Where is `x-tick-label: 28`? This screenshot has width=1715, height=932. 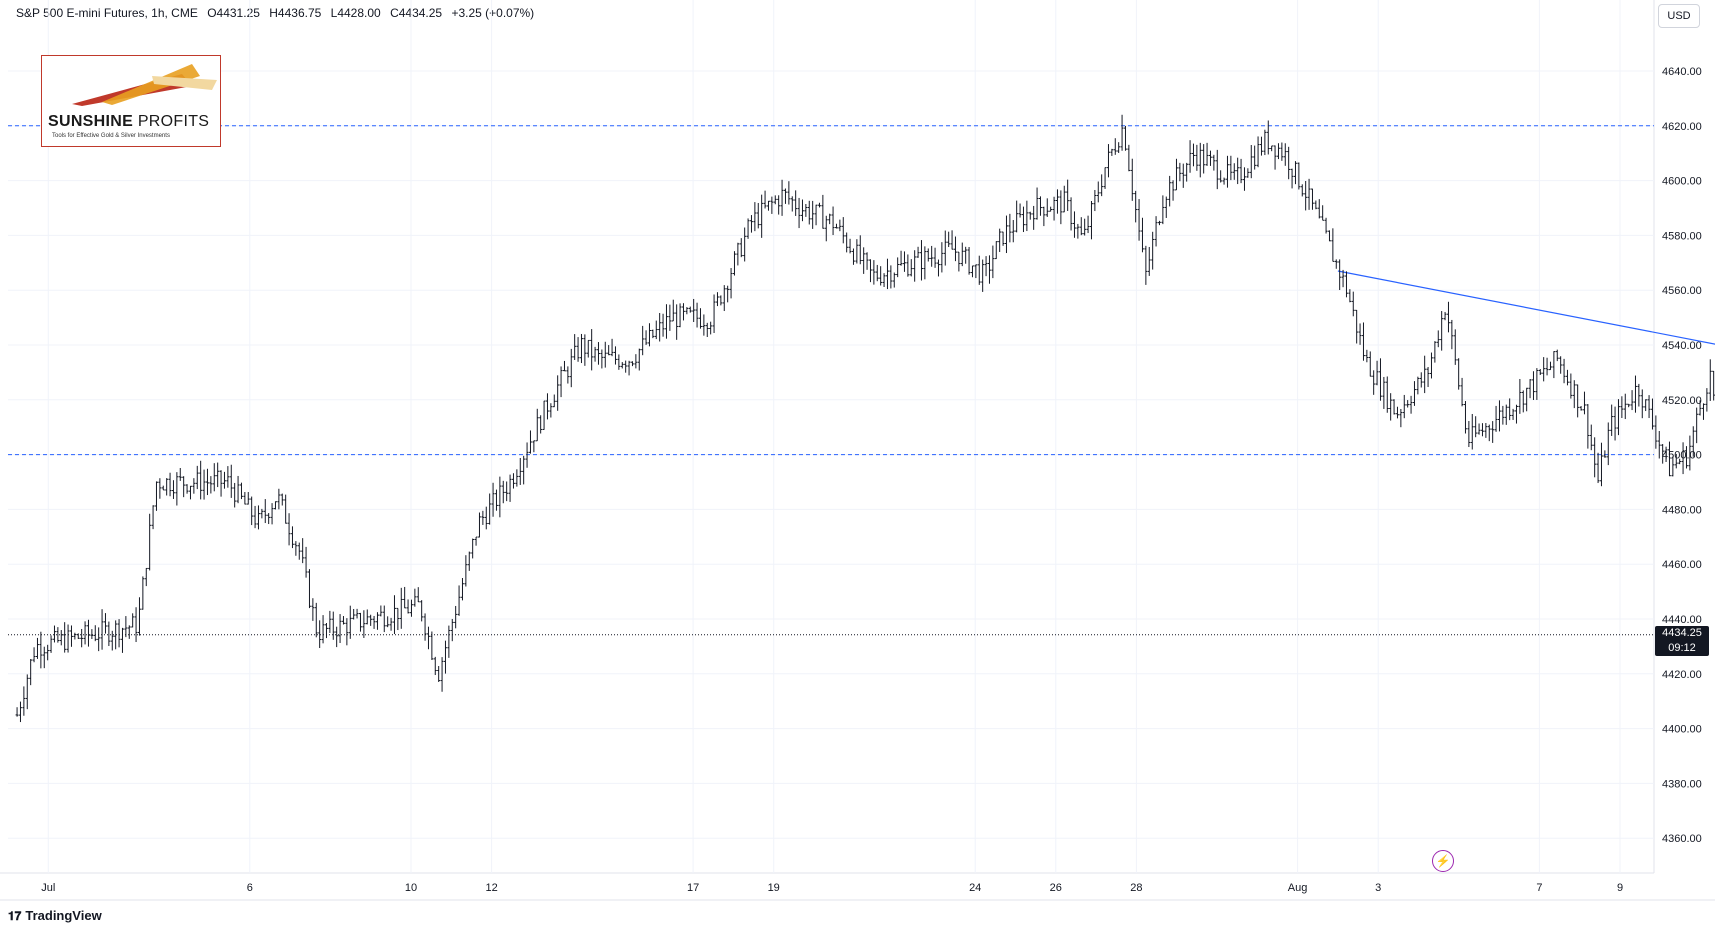 x-tick-label: 28 is located at coordinates (1136, 888).